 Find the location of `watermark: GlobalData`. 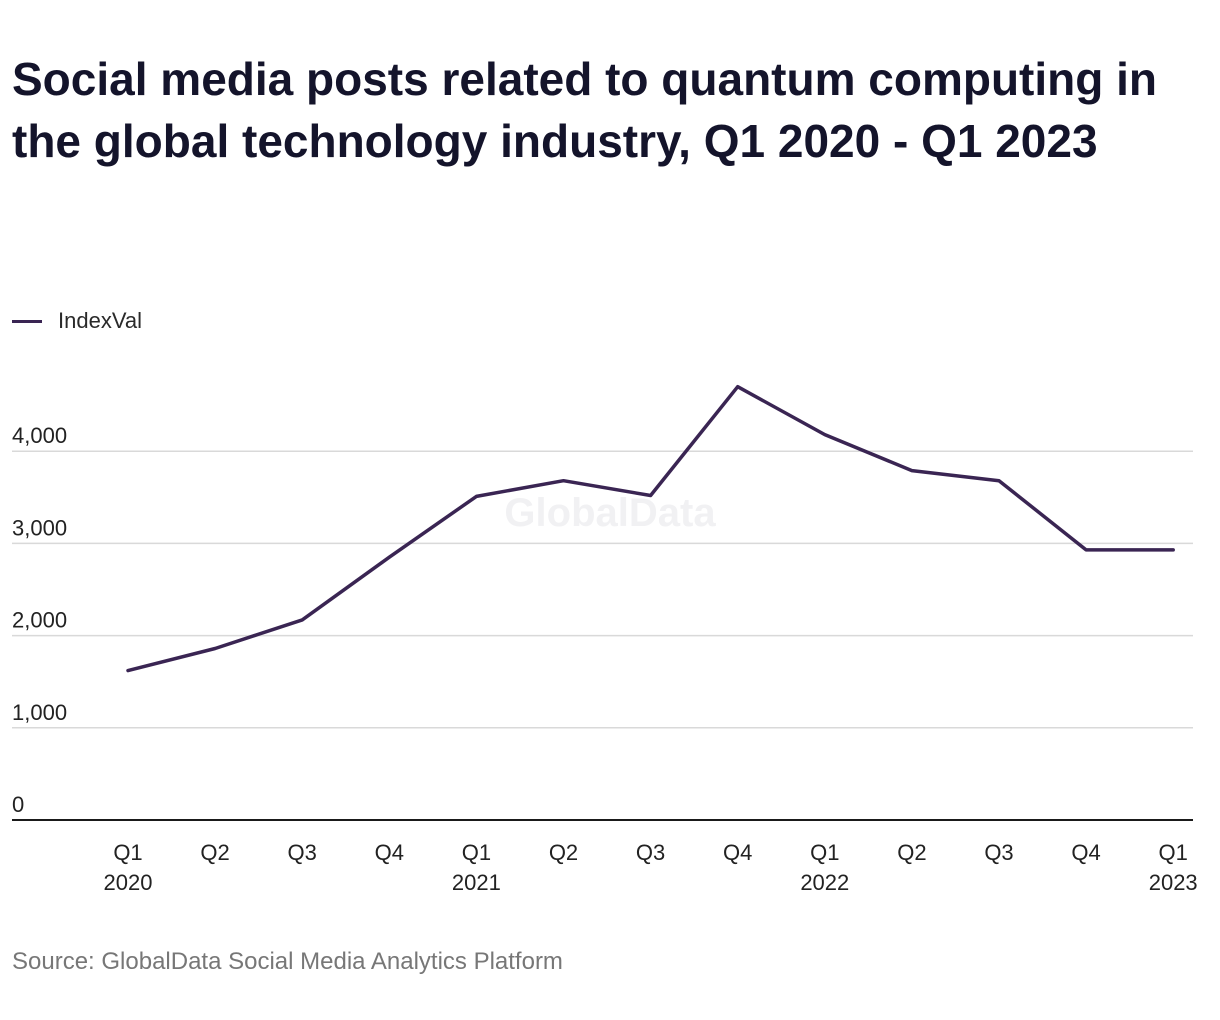

watermark: GlobalData is located at coordinates (610, 513).